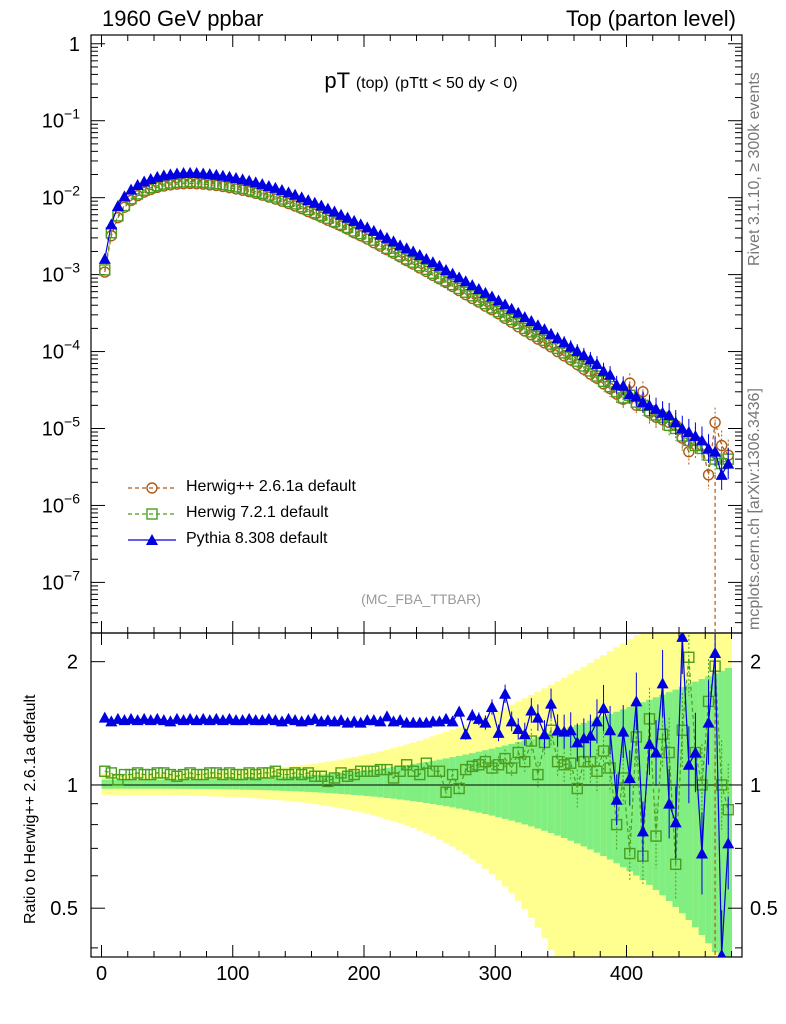 The image size is (786, 1024). I want to click on x-tick-label: 300, so click(495, 974).